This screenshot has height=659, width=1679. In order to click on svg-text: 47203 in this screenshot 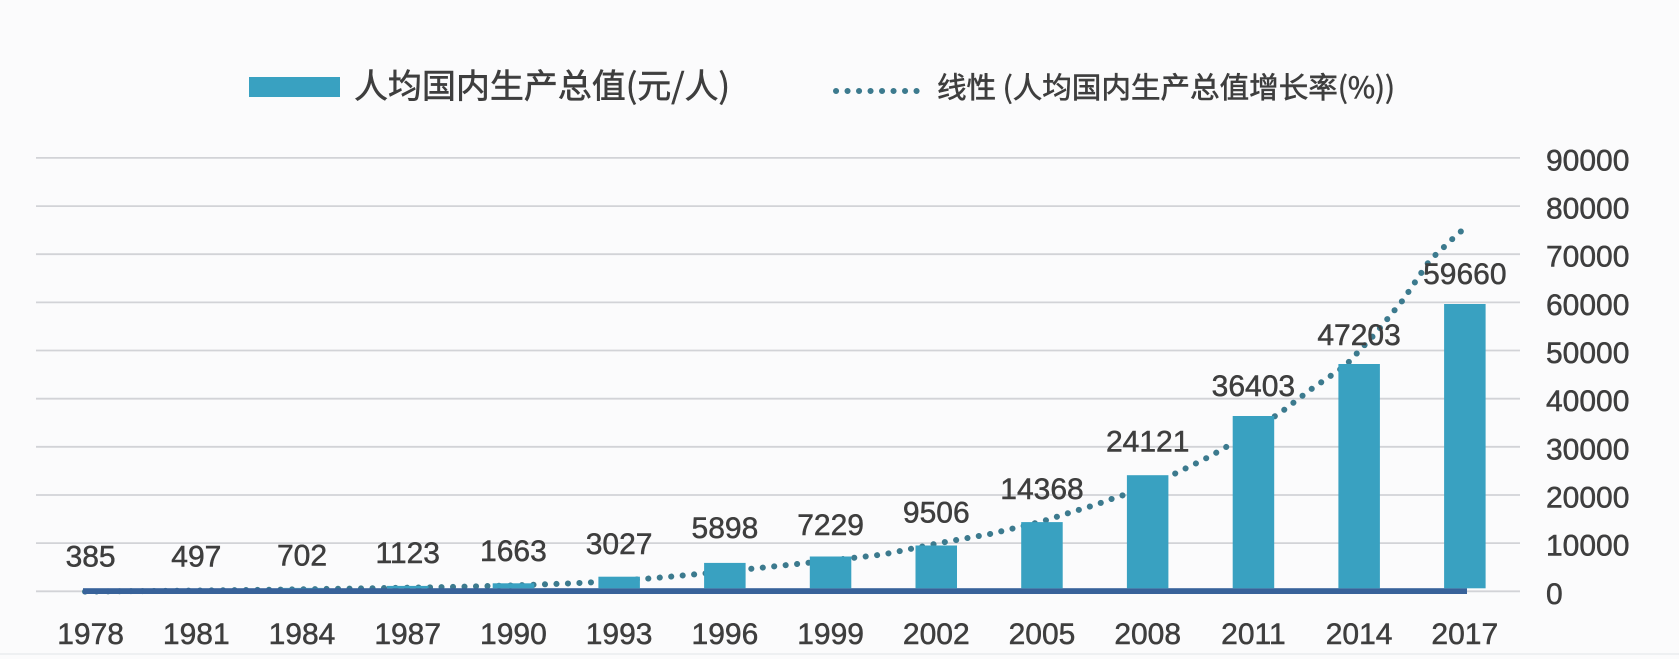, I will do `click(1358, 335)`.